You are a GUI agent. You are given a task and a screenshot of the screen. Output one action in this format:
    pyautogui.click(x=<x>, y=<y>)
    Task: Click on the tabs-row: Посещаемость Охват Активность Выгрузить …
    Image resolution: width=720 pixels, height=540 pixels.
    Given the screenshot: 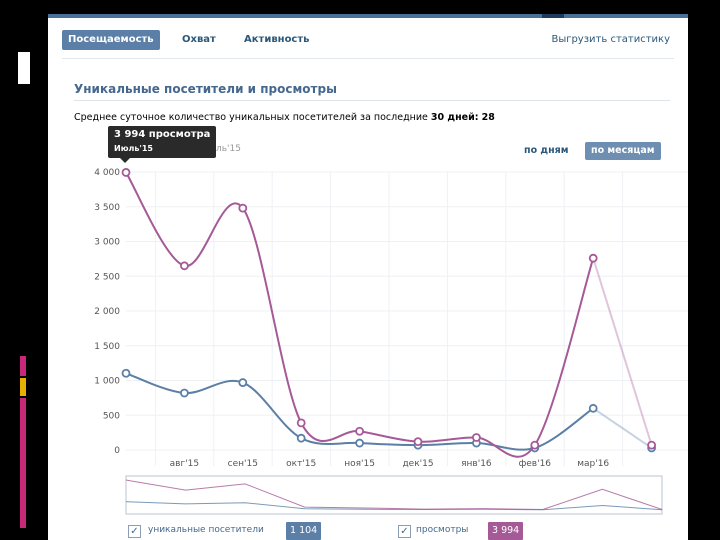 What is the action you would take?
    pyautogui.click(x=368, y=42)
    